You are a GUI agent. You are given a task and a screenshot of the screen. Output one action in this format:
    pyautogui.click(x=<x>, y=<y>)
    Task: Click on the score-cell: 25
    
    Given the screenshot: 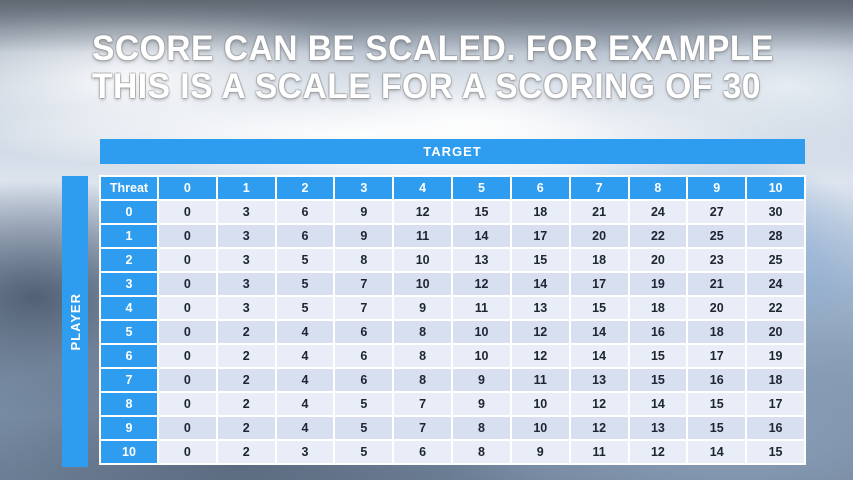 What is the action you would take?
    pyautogui.click(x=775, y=260)
    